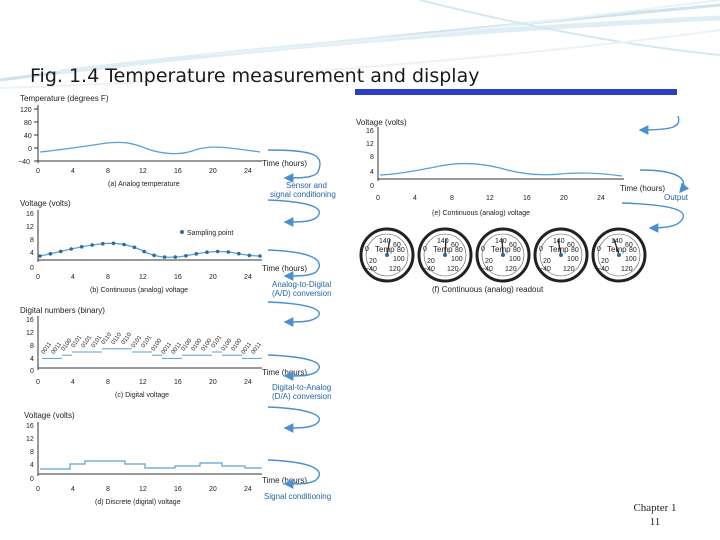 Image resolution: width=720 pixels, height=540 pixels. What do you see at coordinates (302, 293) in the screenshot?
I see `step-ad-line2: (A/D) conversion` at bounding box center [302, 293].